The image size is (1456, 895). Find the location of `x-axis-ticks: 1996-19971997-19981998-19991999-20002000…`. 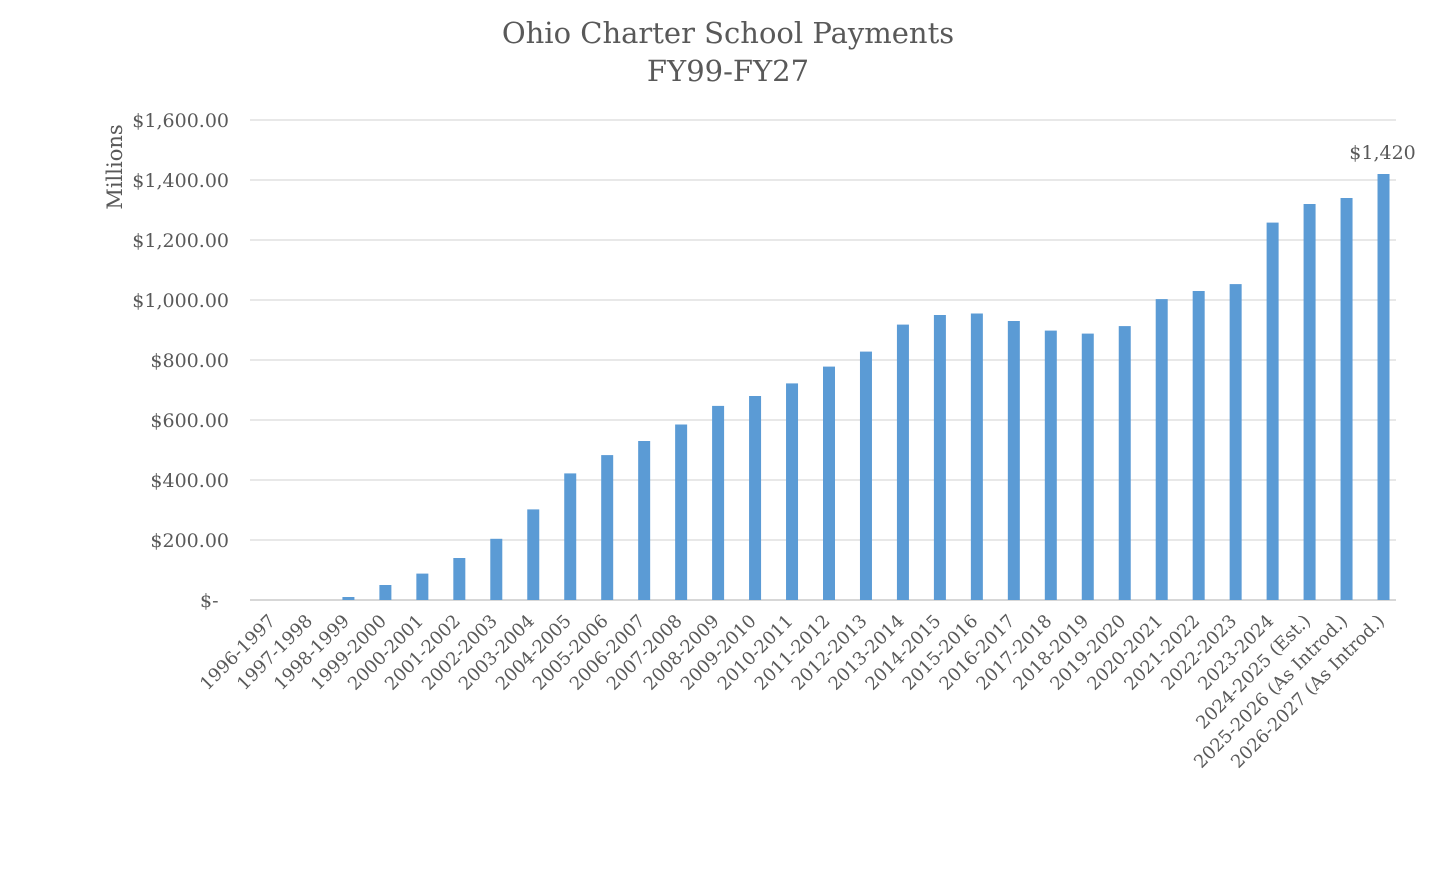

x-axis-ticks: 1996-19971997-19981998-19991999-20002000… is located at coordinates (792, 692).